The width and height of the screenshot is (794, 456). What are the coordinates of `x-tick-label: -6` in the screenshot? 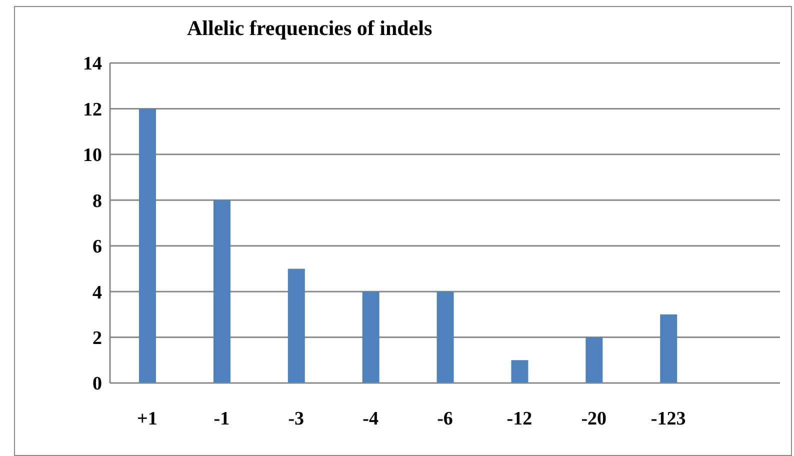 It's located at (445, 419).